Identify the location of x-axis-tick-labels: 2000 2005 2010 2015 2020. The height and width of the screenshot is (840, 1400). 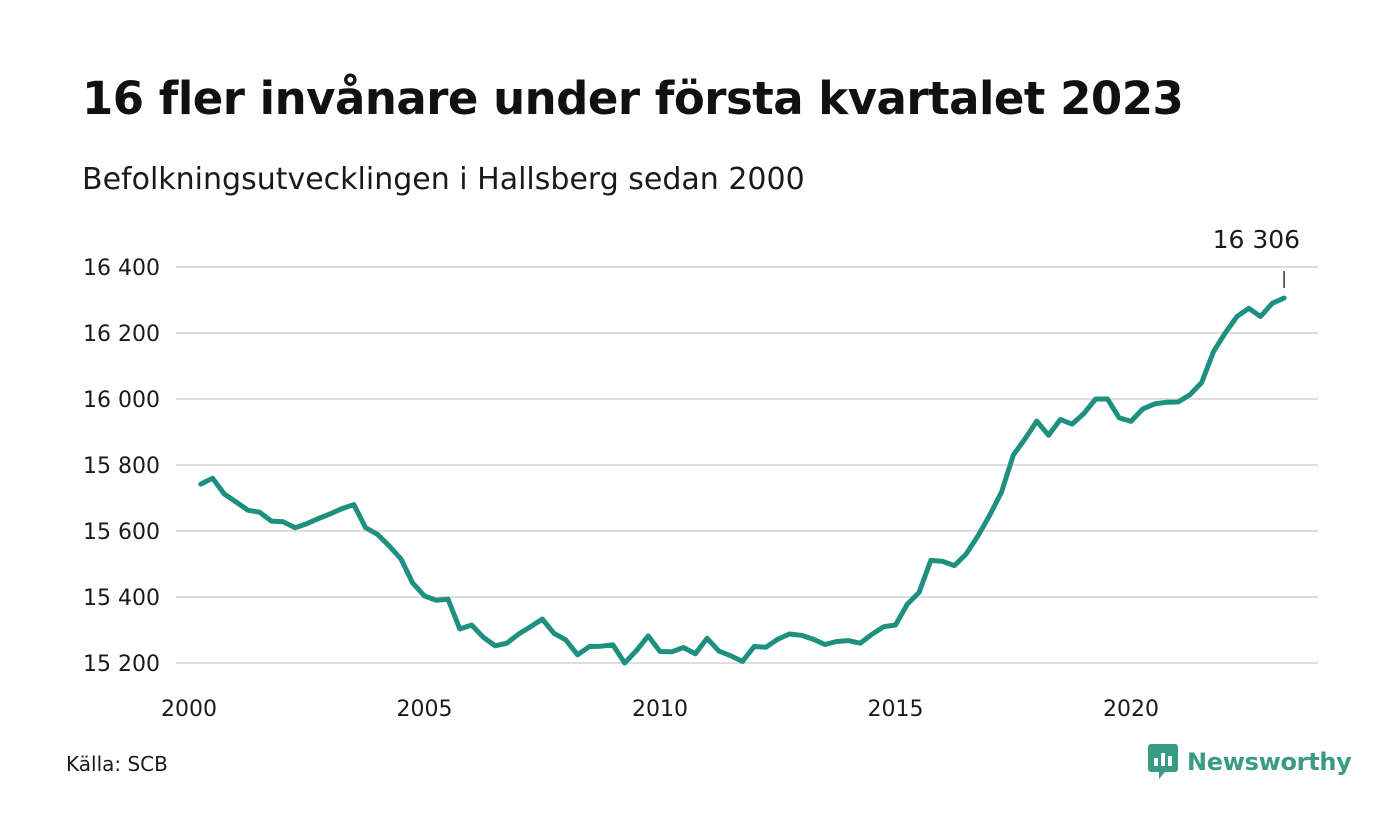
(660, 709).